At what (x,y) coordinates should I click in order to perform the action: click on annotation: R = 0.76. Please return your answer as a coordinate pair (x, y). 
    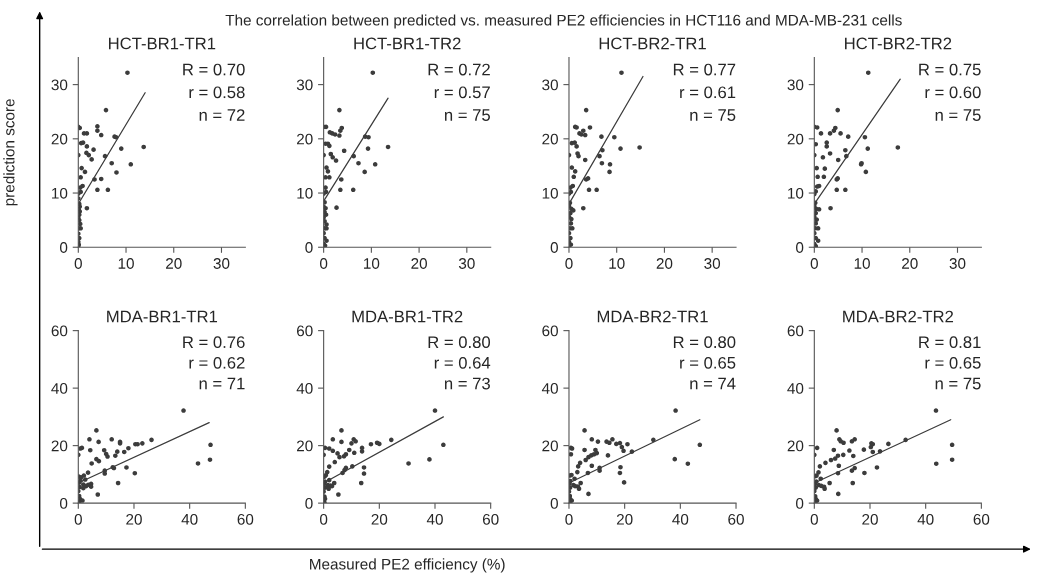
    Looking at the image, I should click on (214, 342).